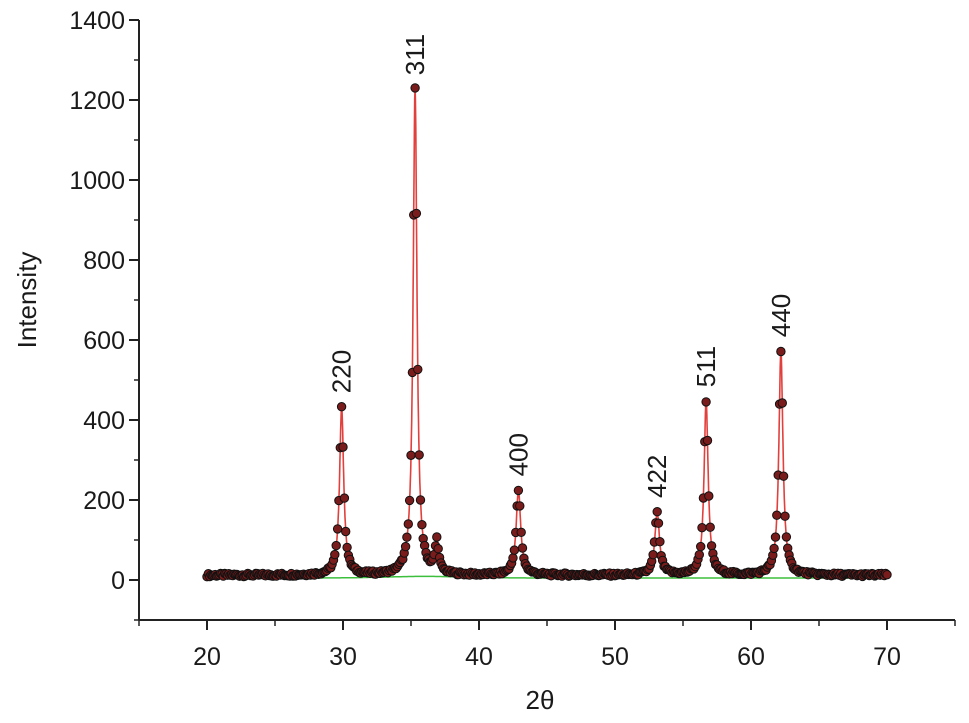  I want to click on y-tick-label: 0, so click(118, 581).